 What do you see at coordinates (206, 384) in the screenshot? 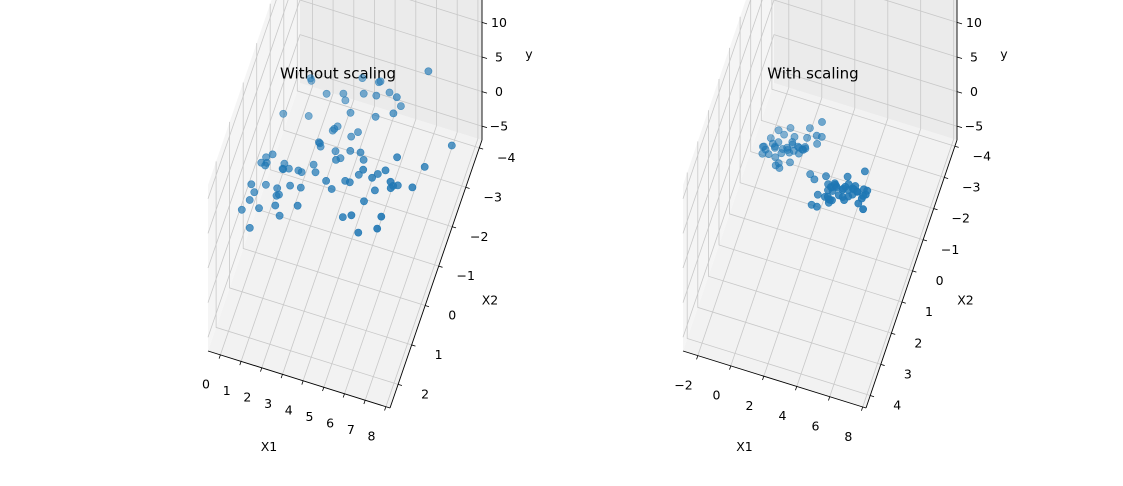
I see `x-tick-label: 0` at bounding box center [206, 384].